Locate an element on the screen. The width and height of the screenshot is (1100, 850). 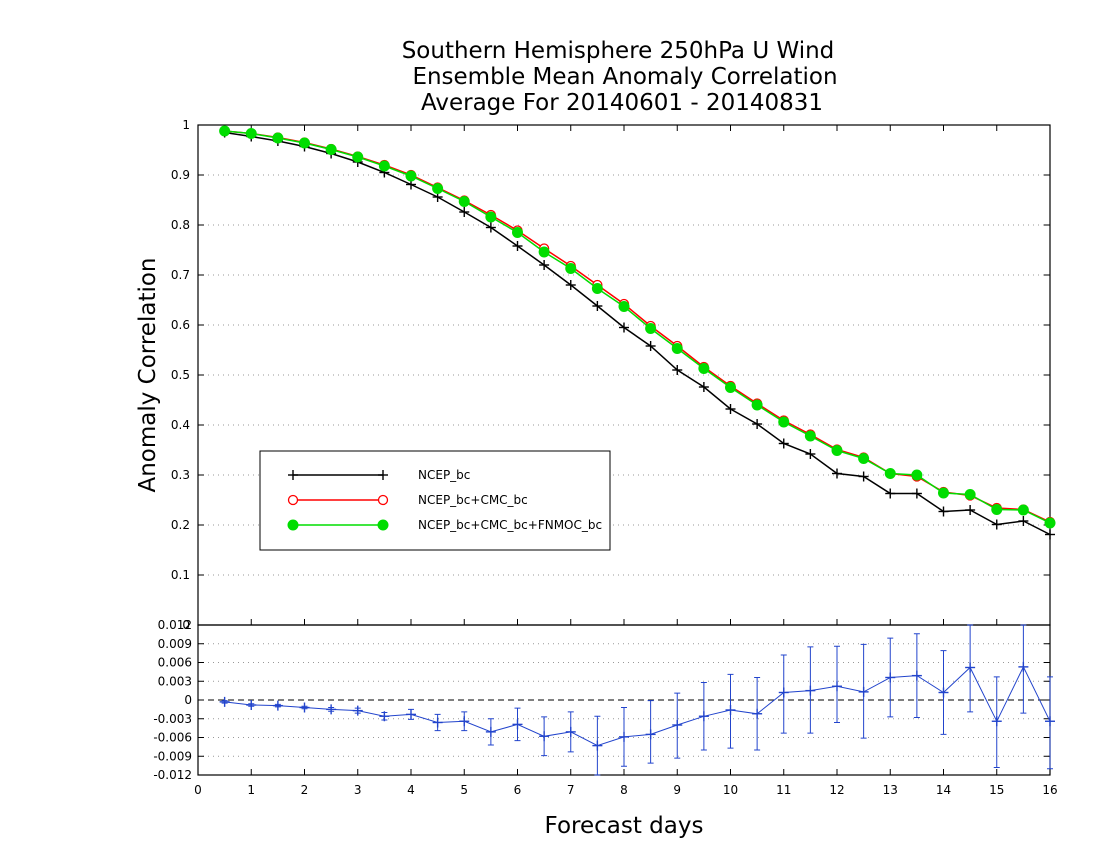
top-y-tick-label: 0.2 is located at coordinates (180, 525).